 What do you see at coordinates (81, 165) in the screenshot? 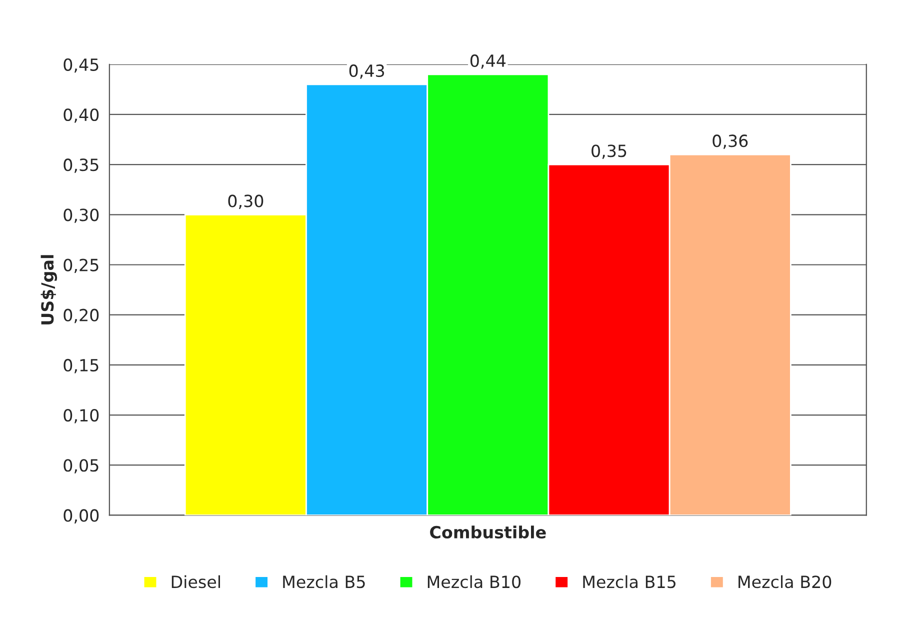
I see `y-tick-label: 0,35` at bounding box center [81, 165].